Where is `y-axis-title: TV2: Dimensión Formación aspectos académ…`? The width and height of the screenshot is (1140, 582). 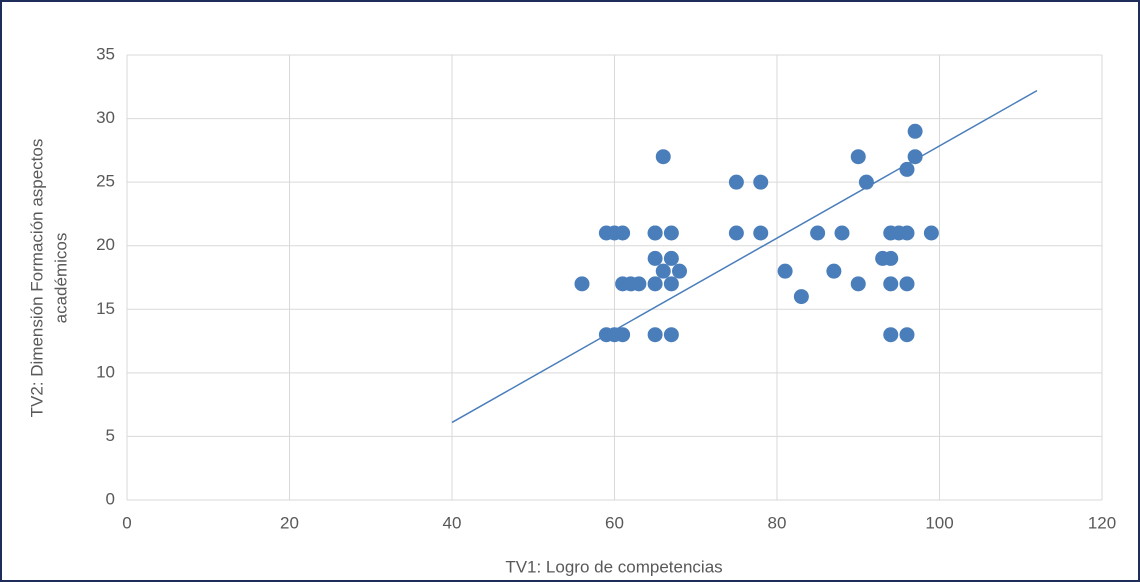 y-axis-title: TV2: Dimensión Formación aspectos académ… is located at coordinates (48, 278).